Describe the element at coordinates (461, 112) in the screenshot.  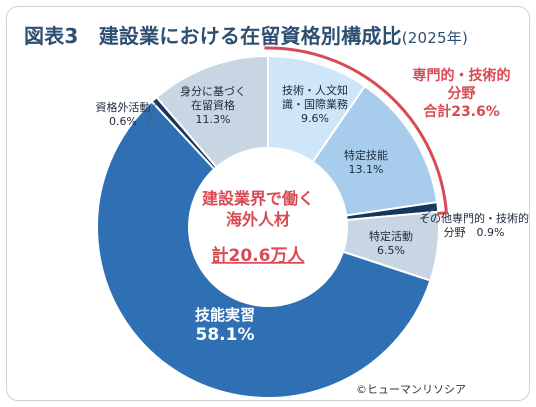
I see `callout-line3: 合計23.6%` at that location.